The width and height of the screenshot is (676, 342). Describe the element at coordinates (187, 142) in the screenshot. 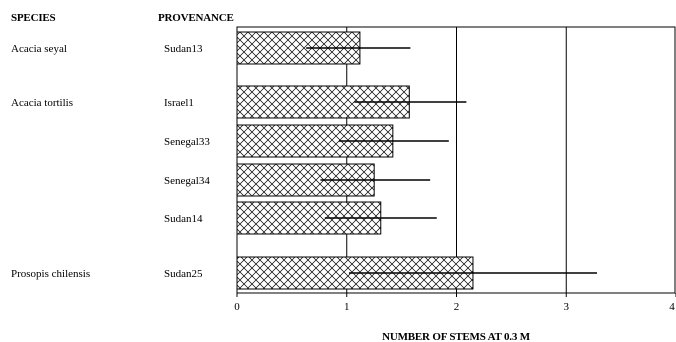

I see `provenance-label: Senegal33` at that location.